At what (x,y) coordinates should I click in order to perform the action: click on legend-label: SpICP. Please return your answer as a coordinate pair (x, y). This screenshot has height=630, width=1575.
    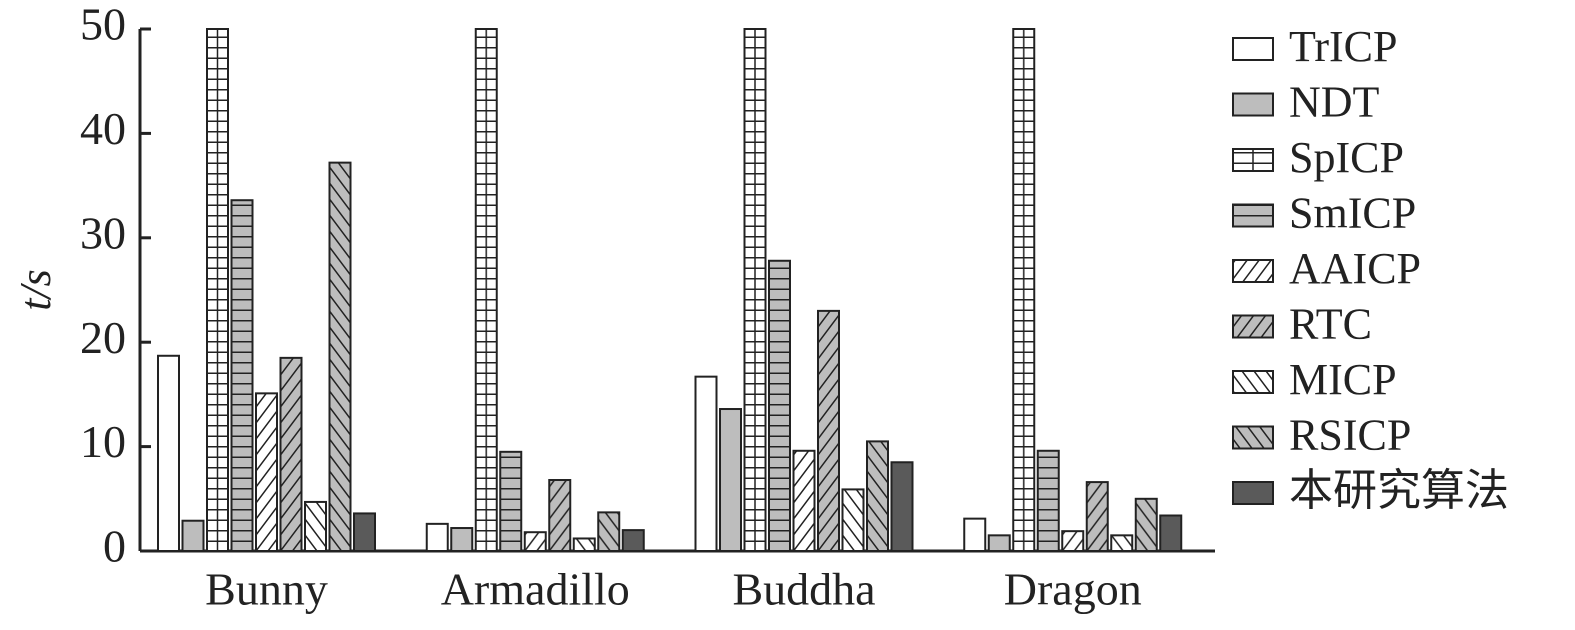
    Looking at the image, I should click on (1346, 157).